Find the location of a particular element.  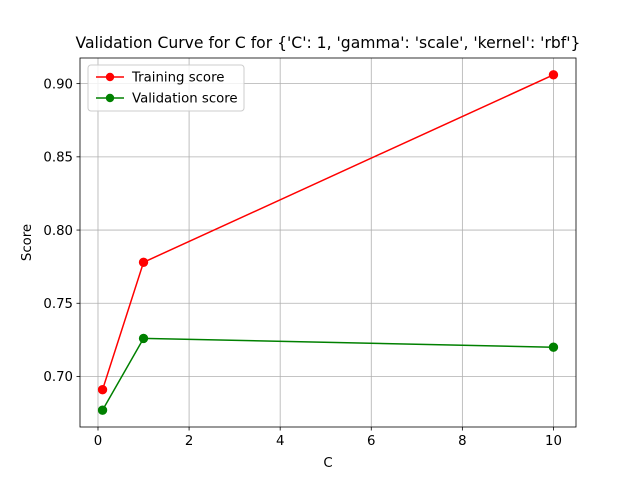

x-tick-label: 0 is located at coordinates (98, 441).